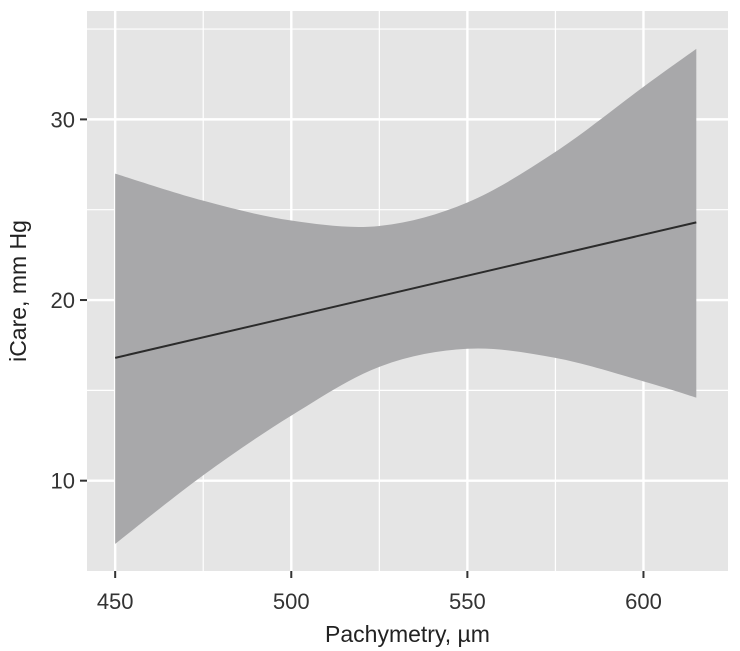  Describe the element at coordinates (115, 601) in the screenshot. I see `x-tick-label: 450` at that location.